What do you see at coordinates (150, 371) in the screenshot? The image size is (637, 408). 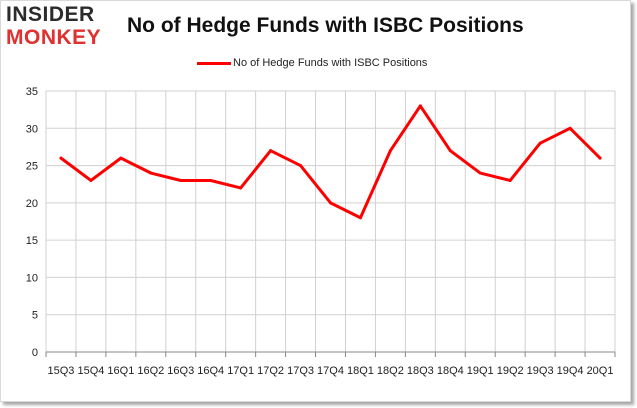 I see `x-tick-label: 16Q2` at bounding box center [150, 371].